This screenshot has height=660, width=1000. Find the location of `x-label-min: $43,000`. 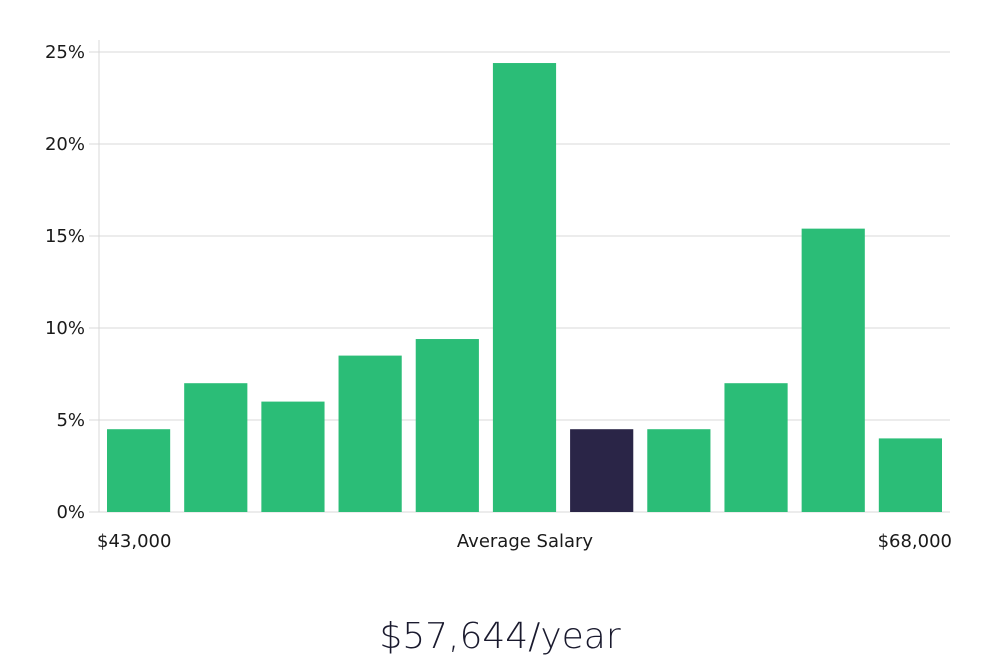

x-label-min: $43,000 is located at coordinates (134, 541).